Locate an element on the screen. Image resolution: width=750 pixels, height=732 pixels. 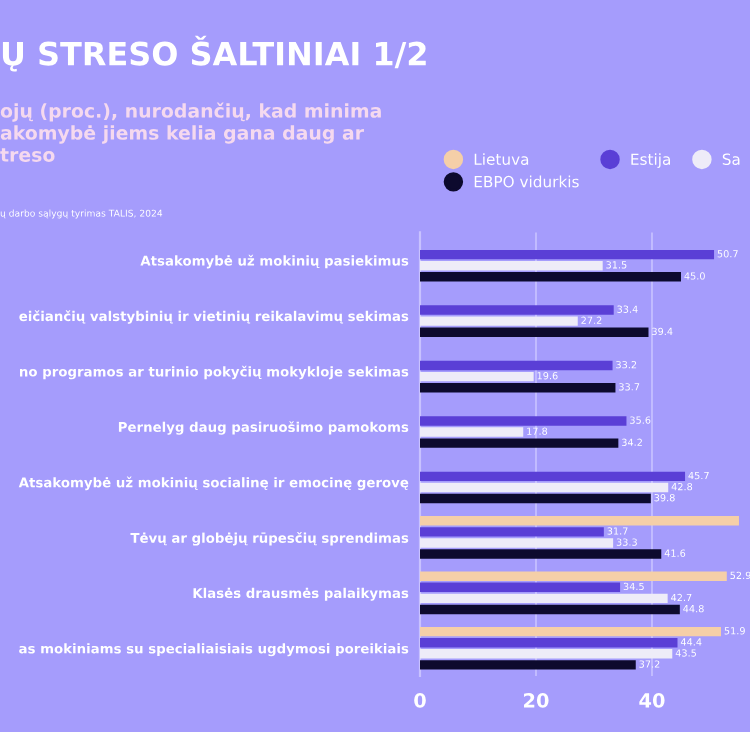
text: ojų (proc.), nurodančių, kad minima akomybė jiems kelia gana daug ar treso is located at coordinates (190, 132).